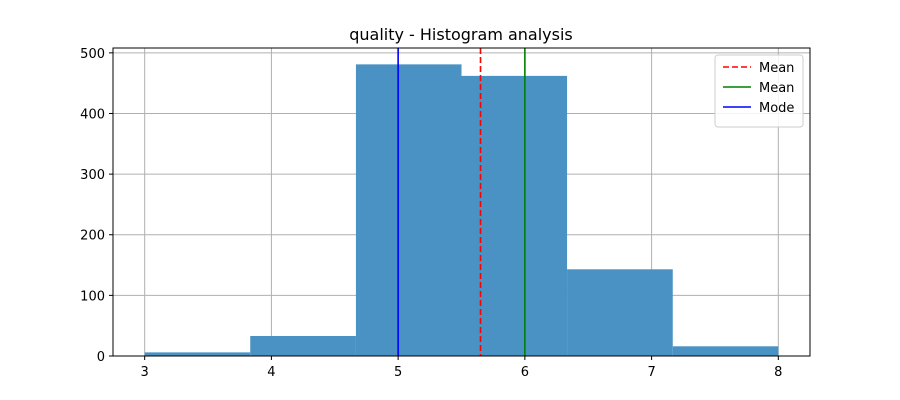 The height and width of the screenshot is (400, 900). I want to click on y-axis-ticks: 0 100 200 300 400 500, so click(96, 206).